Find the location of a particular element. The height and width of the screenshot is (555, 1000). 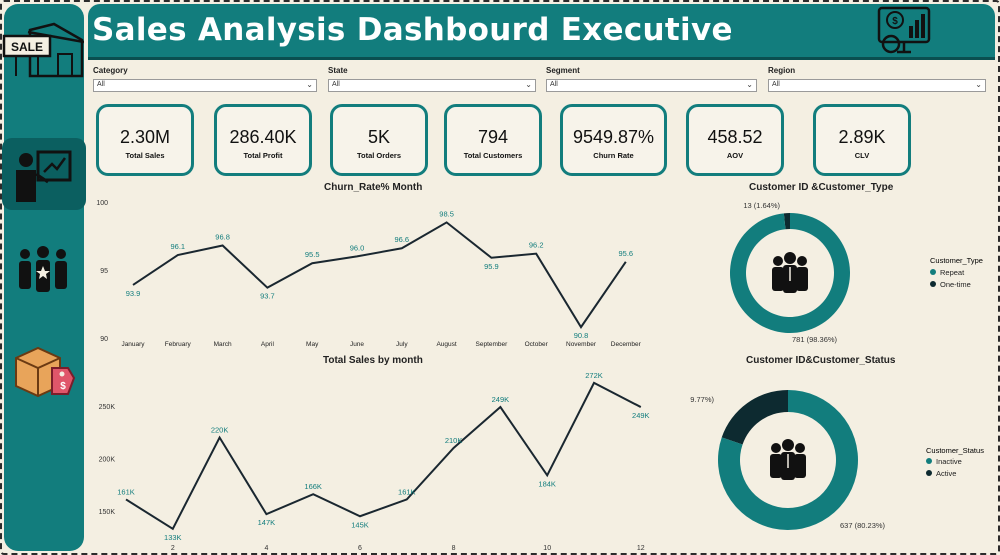

category-dropdown: All ⌄ is located at coordinates (205, 85).